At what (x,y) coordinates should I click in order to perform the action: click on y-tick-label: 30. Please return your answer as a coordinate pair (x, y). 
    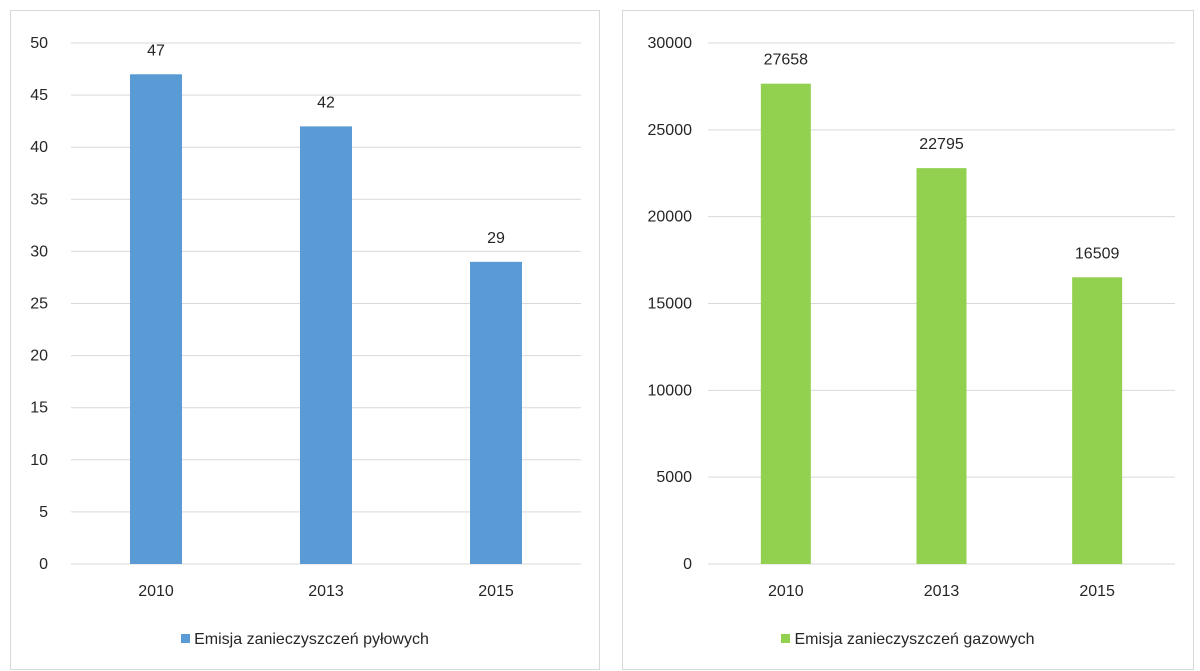
    Looking at the image, I should click on (39, 251).